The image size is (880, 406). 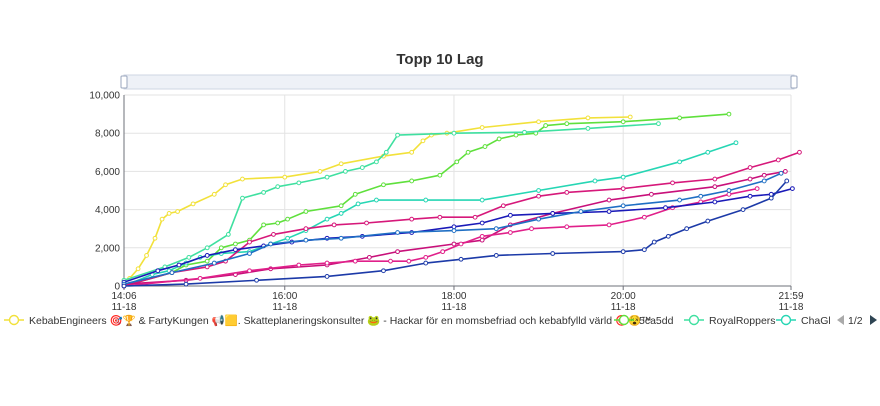 What do you see at coordinates (459, 82) in the screenshot?
I see `datazoom-track` at bounding box center [459, 82].